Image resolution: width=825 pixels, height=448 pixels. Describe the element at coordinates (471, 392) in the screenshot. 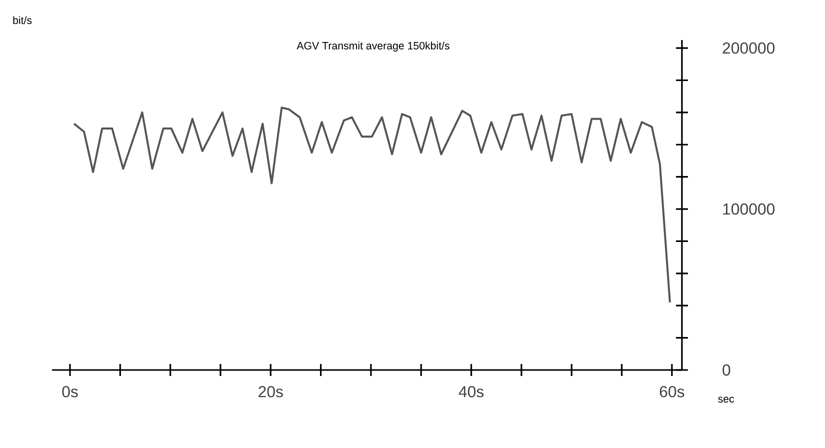

I see `x-tick-label: 40s` at that location.